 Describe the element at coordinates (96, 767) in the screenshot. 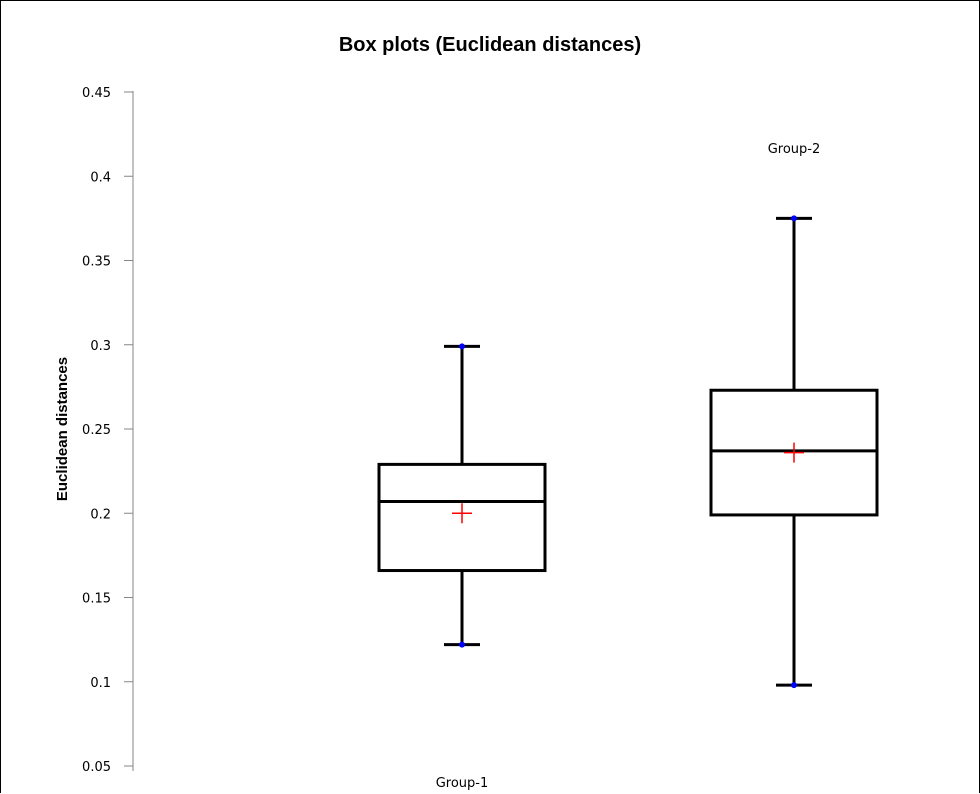

I see `y-tick-label: 0.05` at that location.